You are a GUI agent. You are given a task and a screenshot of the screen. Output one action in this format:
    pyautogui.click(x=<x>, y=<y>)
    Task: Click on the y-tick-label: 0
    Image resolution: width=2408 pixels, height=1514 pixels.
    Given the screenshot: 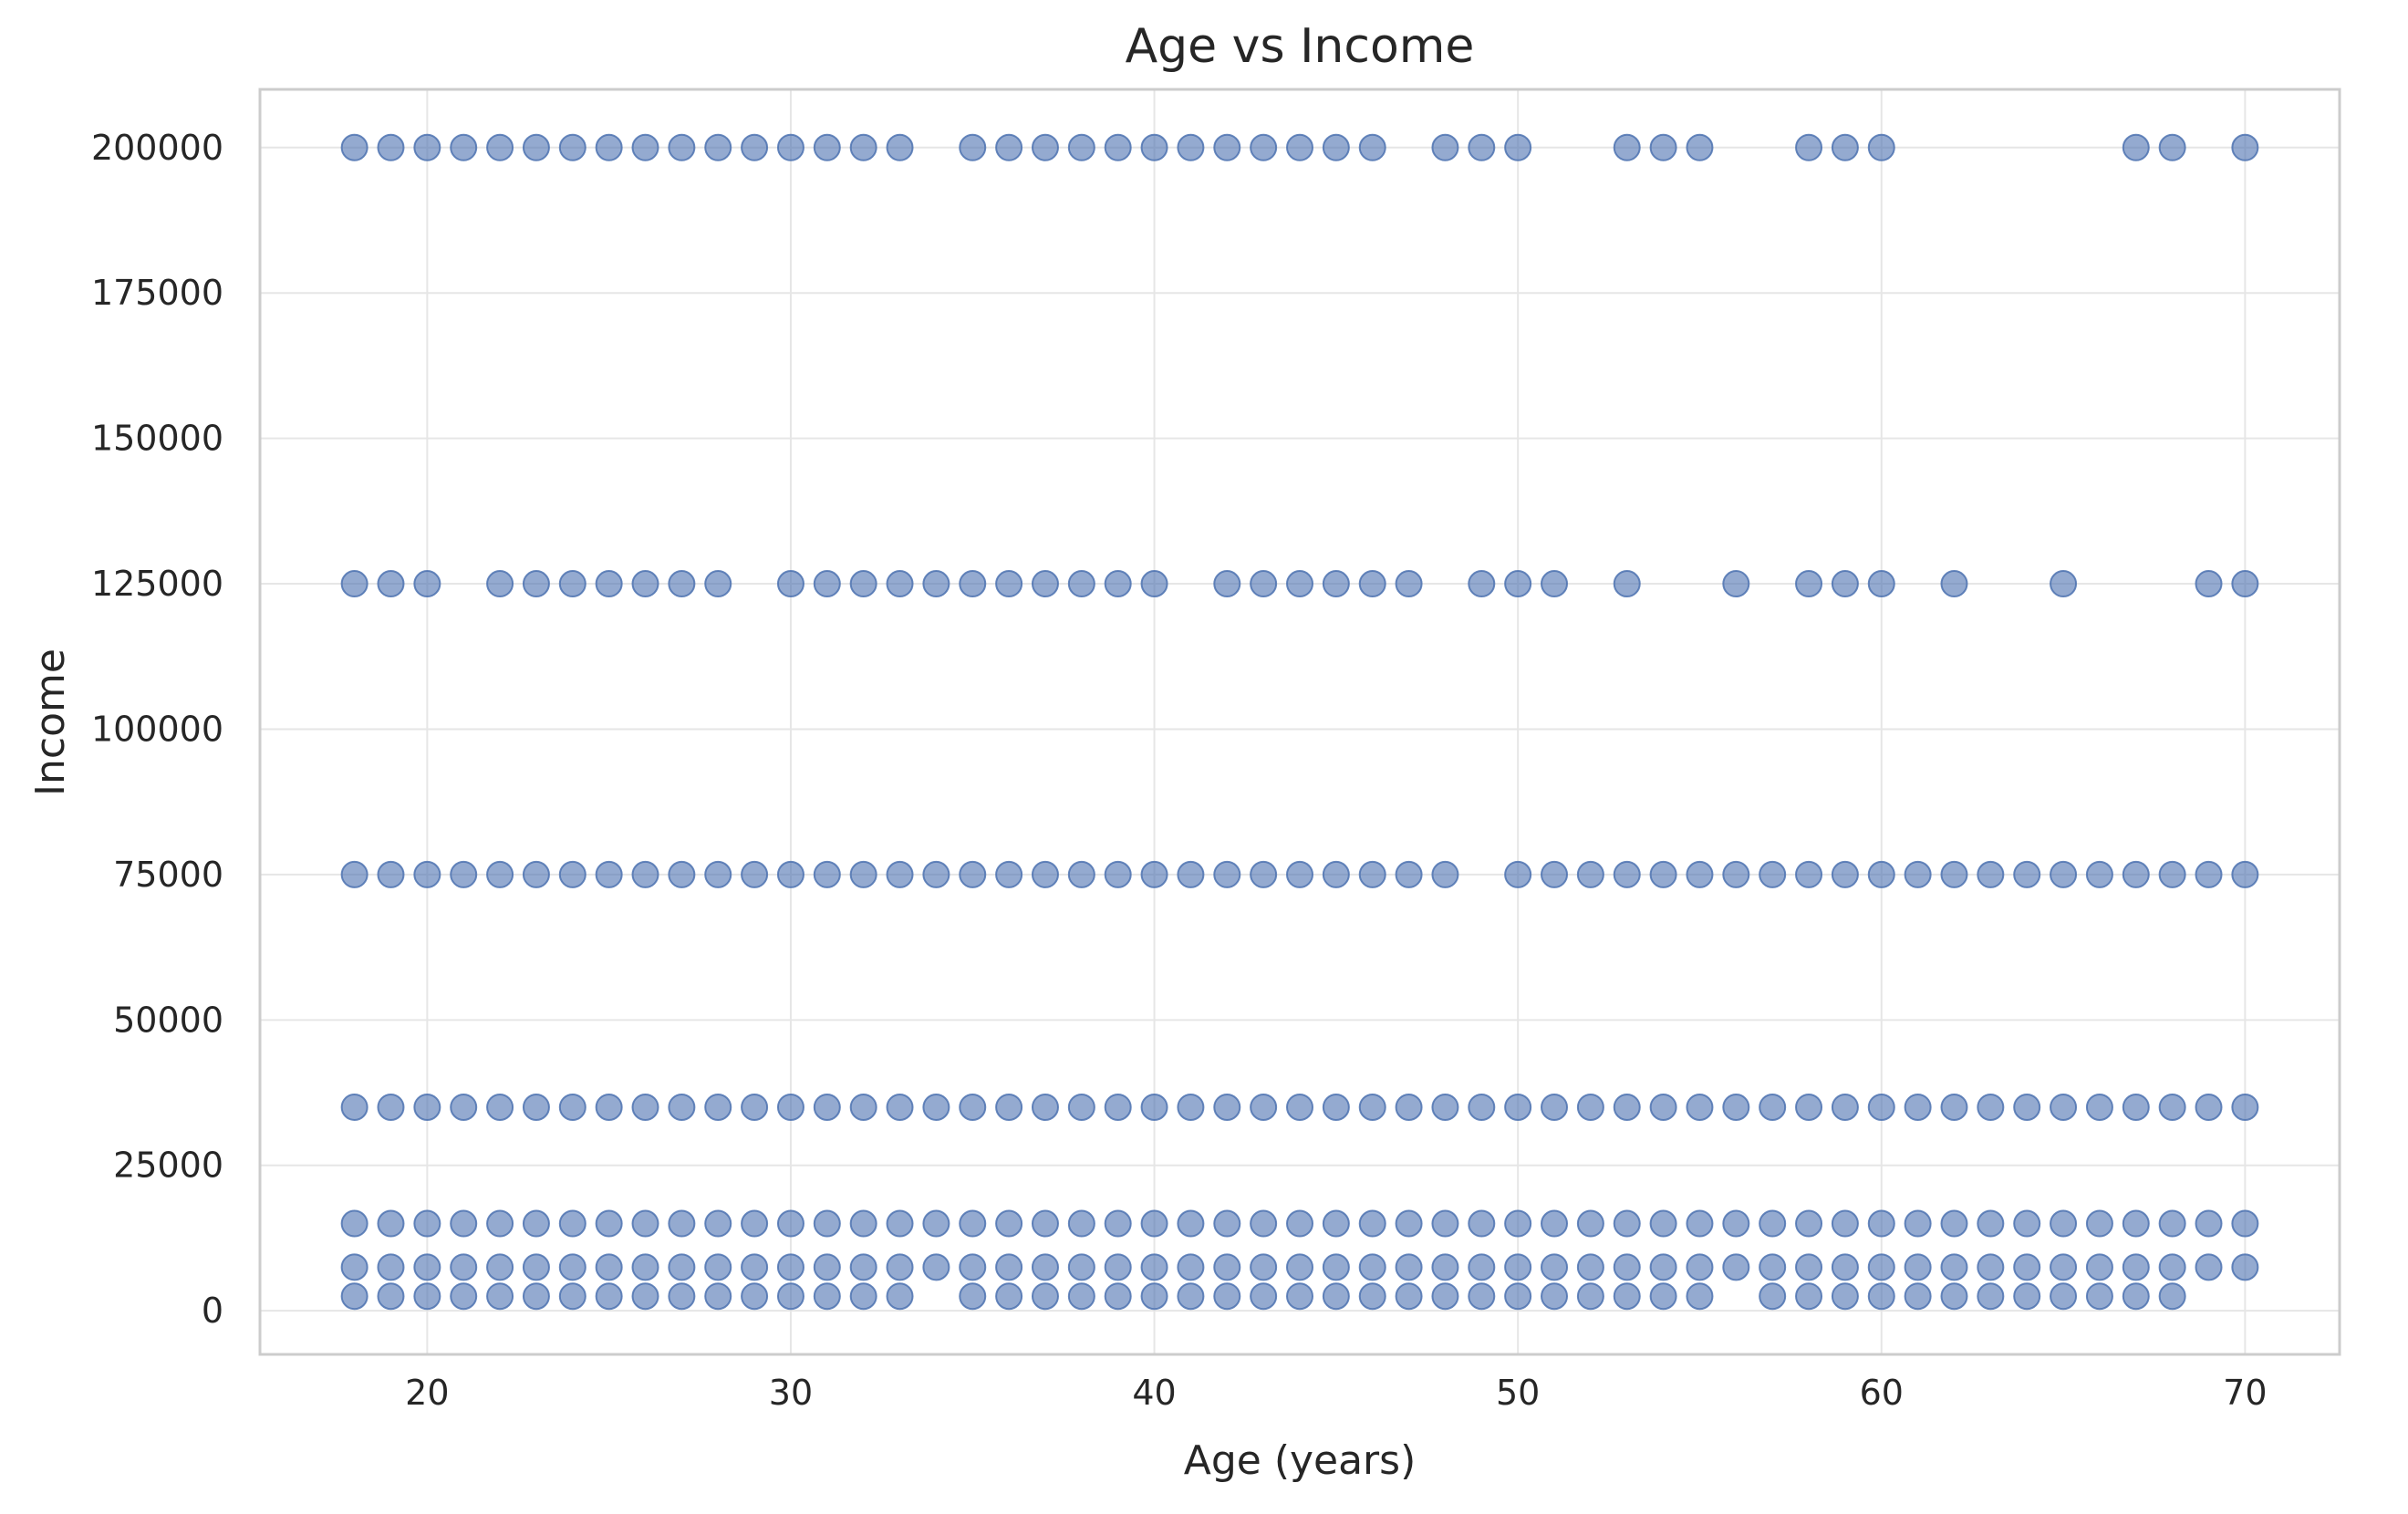 What is the action you would take?
    pyautogui.click(x=212, y=1311)
    